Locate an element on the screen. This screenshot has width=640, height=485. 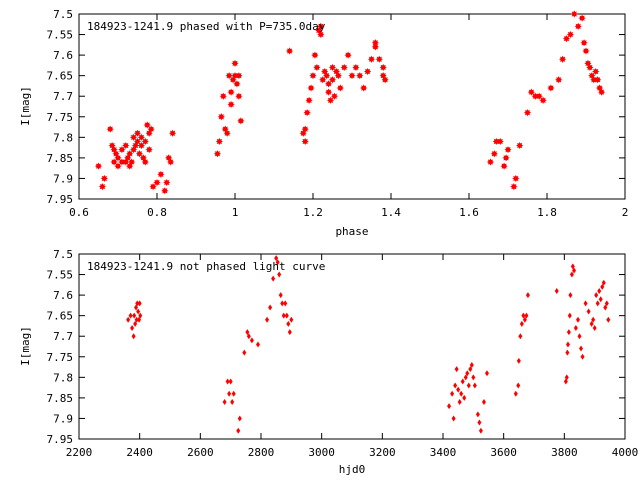
y-tick-label: 7.6 is located at coordinates (63, 295).